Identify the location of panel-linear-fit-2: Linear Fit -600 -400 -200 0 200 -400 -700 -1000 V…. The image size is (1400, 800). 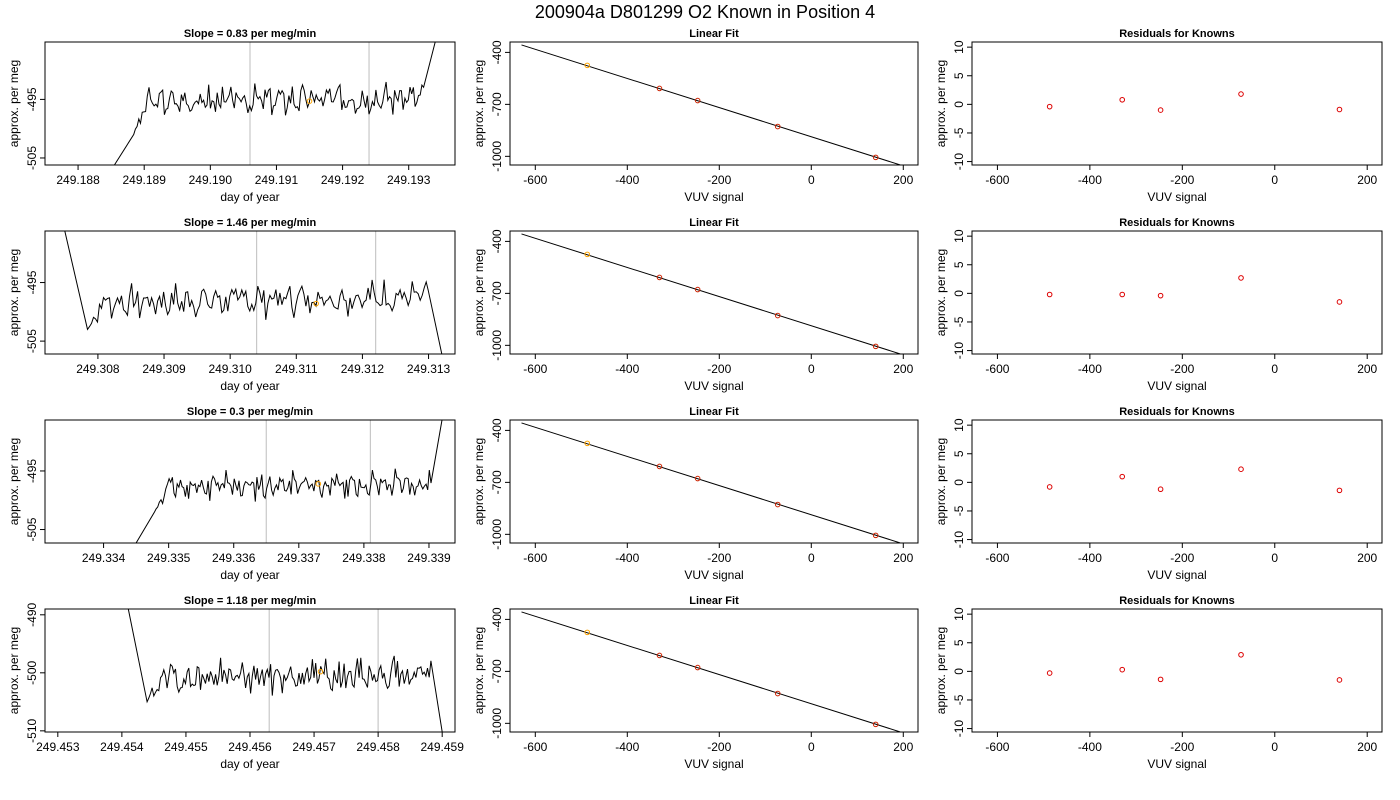
(695, 305).